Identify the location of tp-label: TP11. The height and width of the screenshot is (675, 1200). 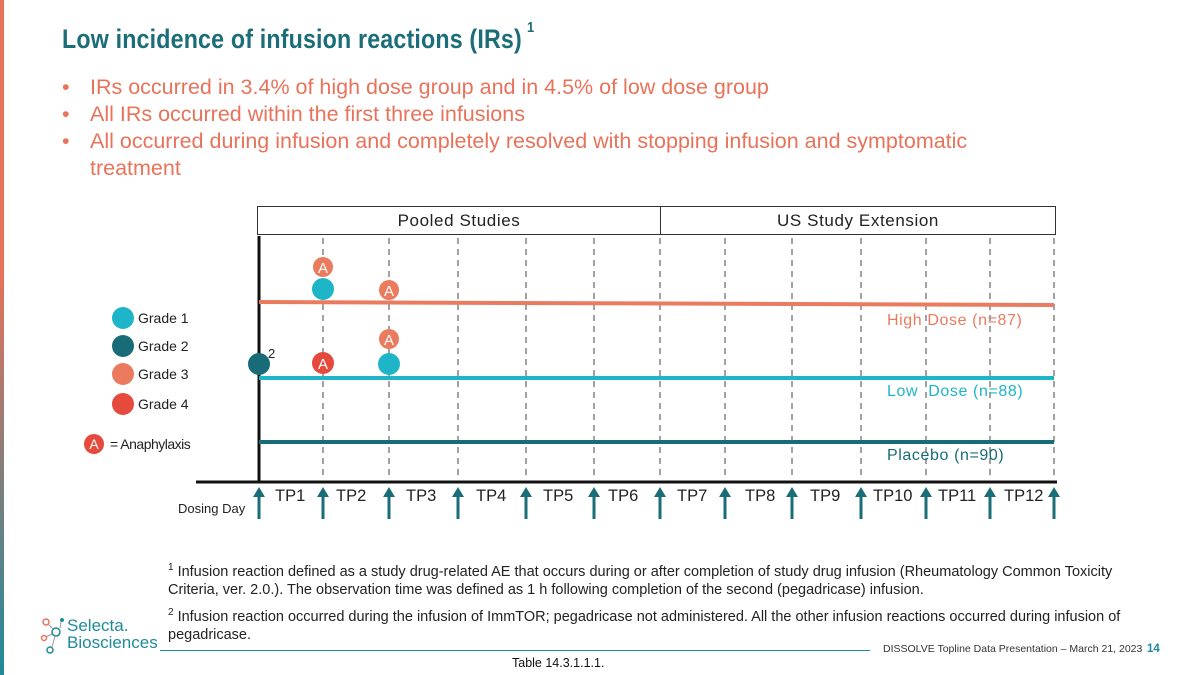
(957, 496).